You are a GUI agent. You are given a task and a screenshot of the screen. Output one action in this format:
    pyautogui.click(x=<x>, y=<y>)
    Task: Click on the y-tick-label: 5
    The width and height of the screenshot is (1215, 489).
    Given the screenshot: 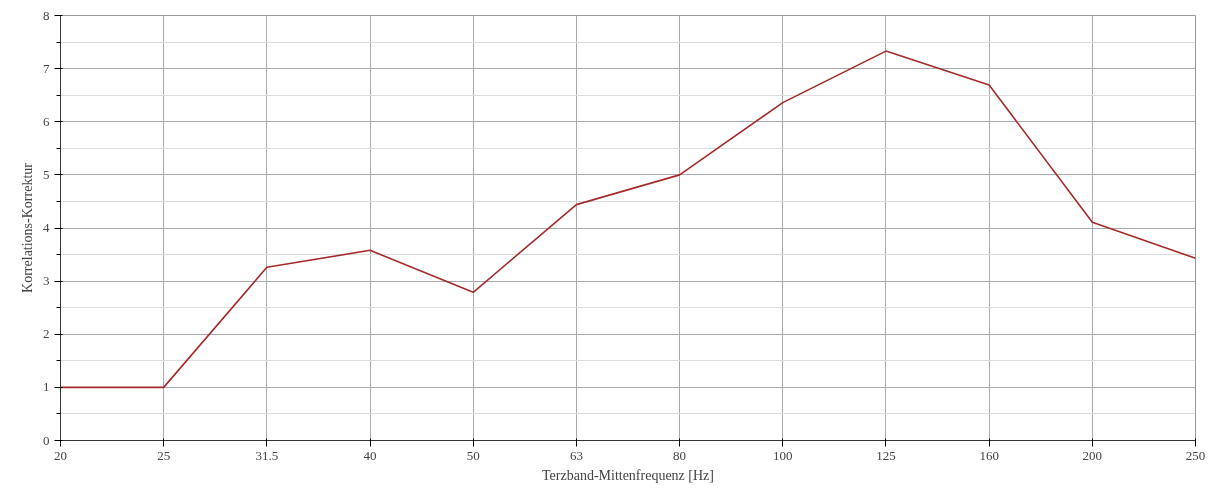 What is the action you would take?
    pyautogui.click(x=46, y=174)
    